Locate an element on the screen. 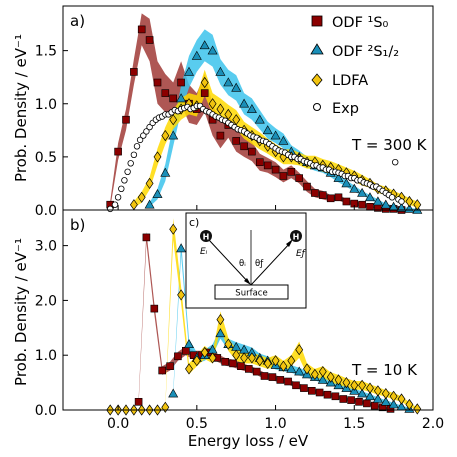 The width and height of the screenshot is (457, 457). hydrogen-atom-icon is located at coordinates (206, 236).